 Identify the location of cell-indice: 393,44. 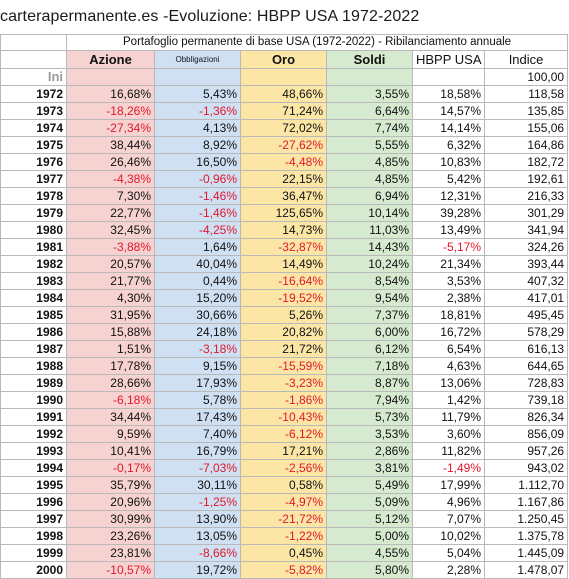
(526, 264).